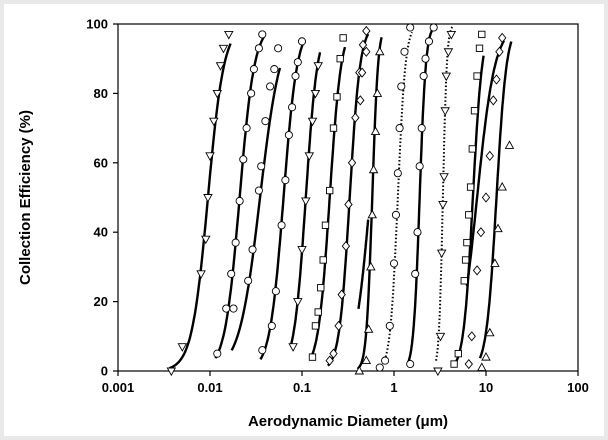 The height and width of the screenshot is (440, 608). Describe the element at coordinates (486, 387) in the screenshot. I see `x-tick-label: 10` at that location.